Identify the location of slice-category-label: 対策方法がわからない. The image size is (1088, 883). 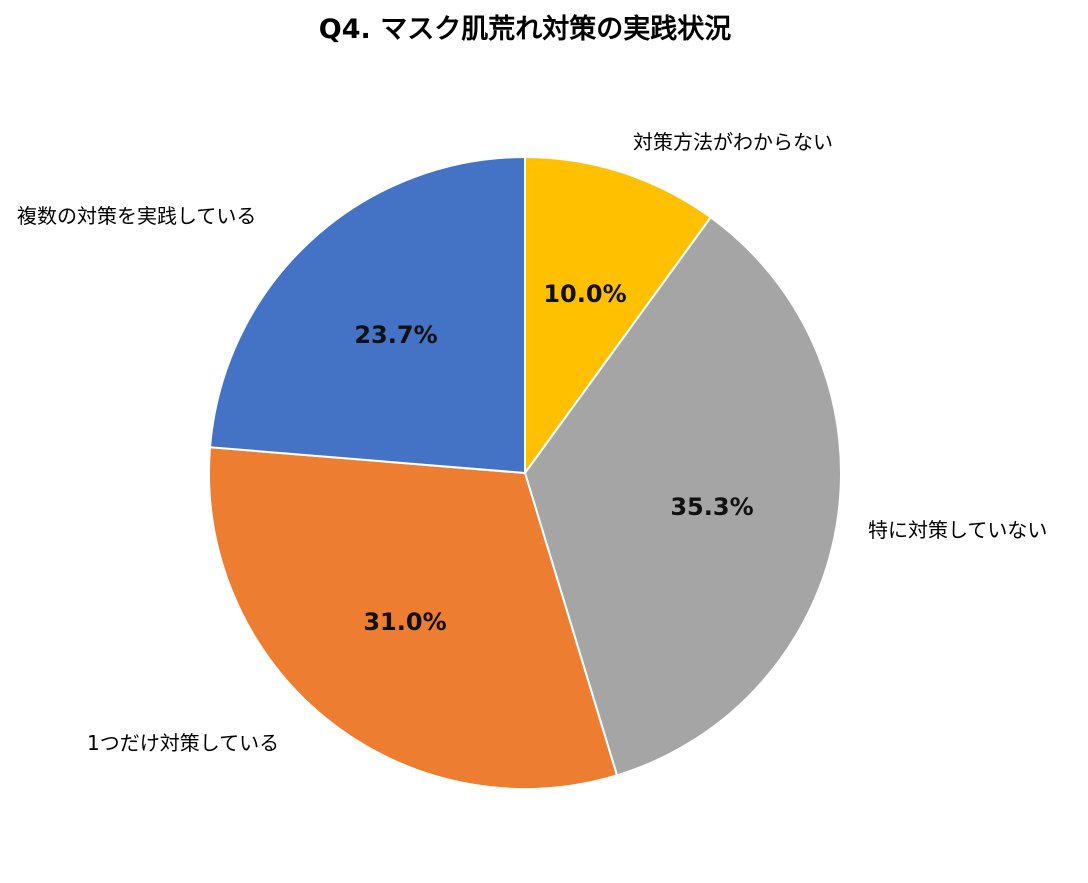
(733, 142).